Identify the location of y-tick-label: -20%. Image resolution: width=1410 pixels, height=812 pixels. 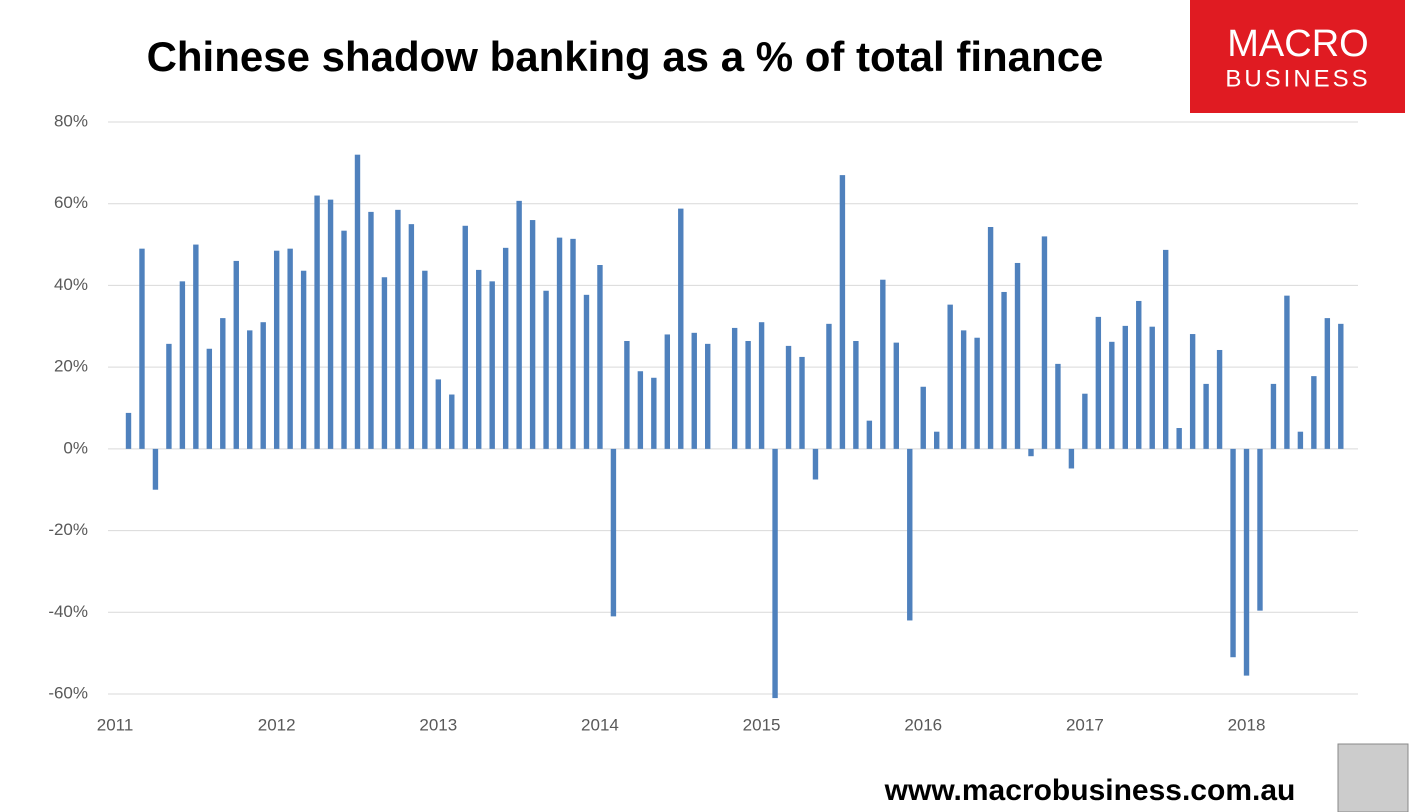
(68, 529).